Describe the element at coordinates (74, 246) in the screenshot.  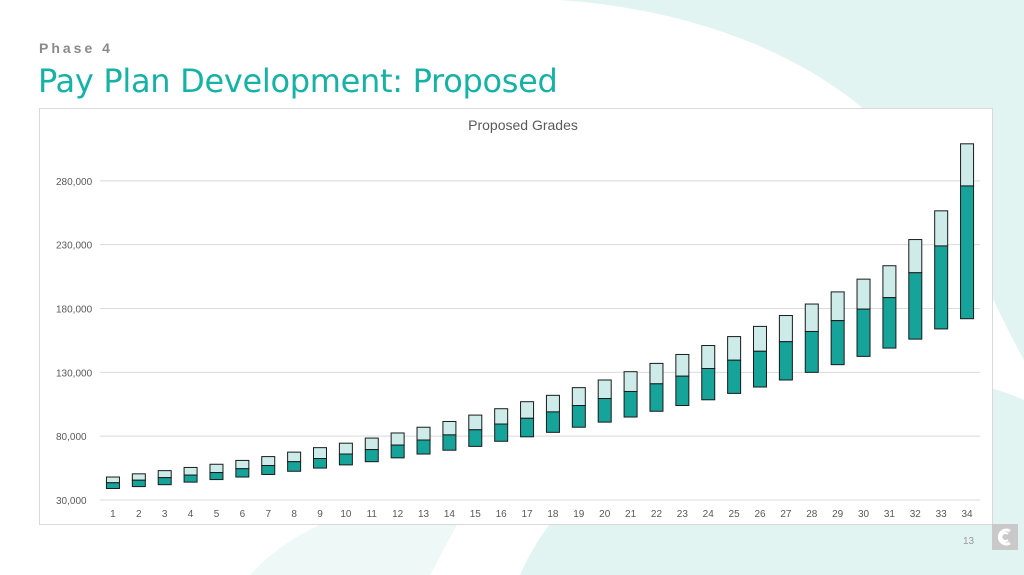
I see `y-tick-label: 230,000` at that location.